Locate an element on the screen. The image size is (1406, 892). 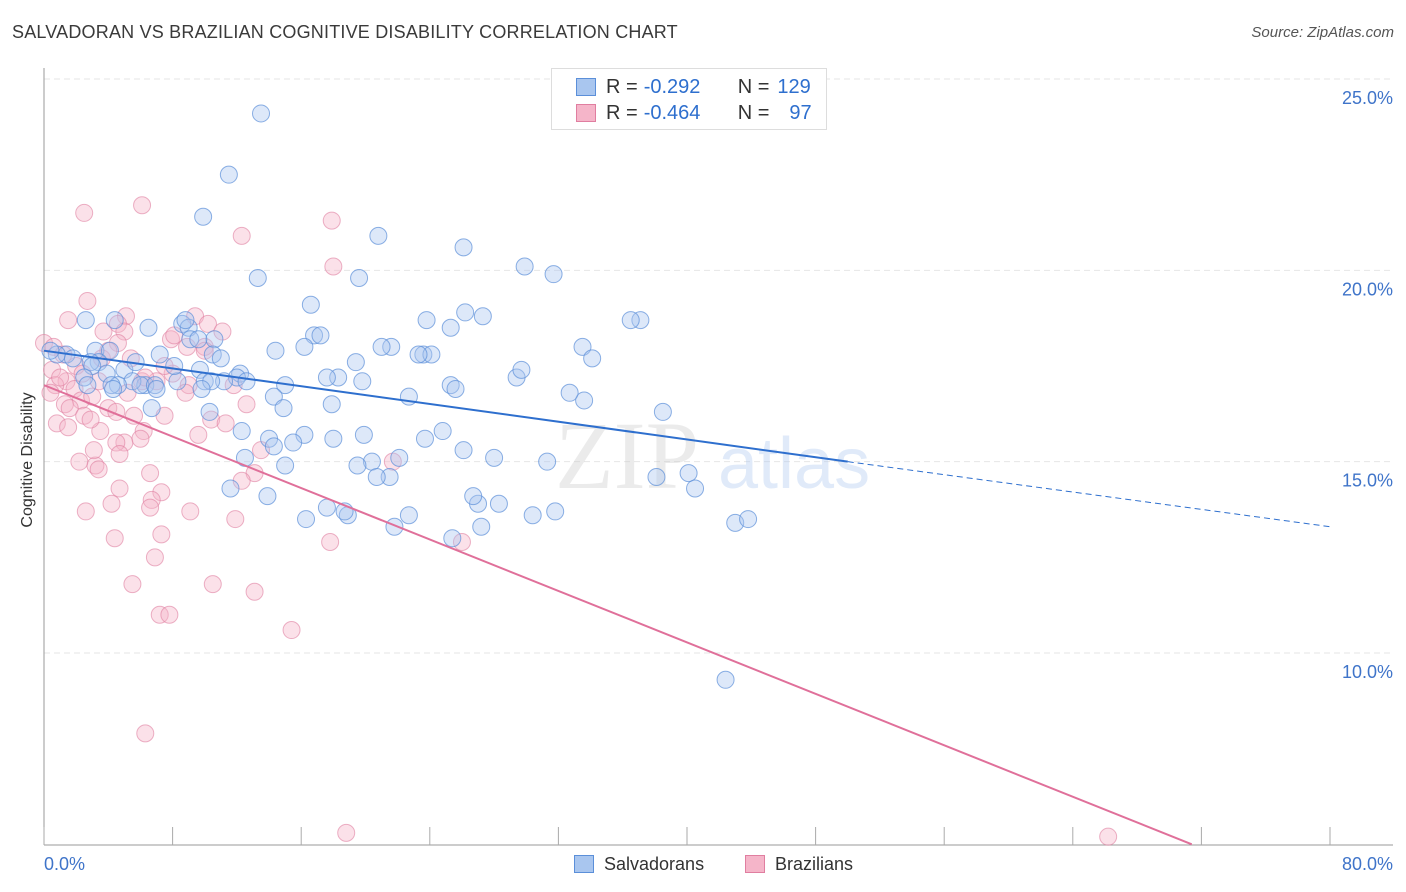
watermark-zip: ZIP is located at coordinates (627, 455).